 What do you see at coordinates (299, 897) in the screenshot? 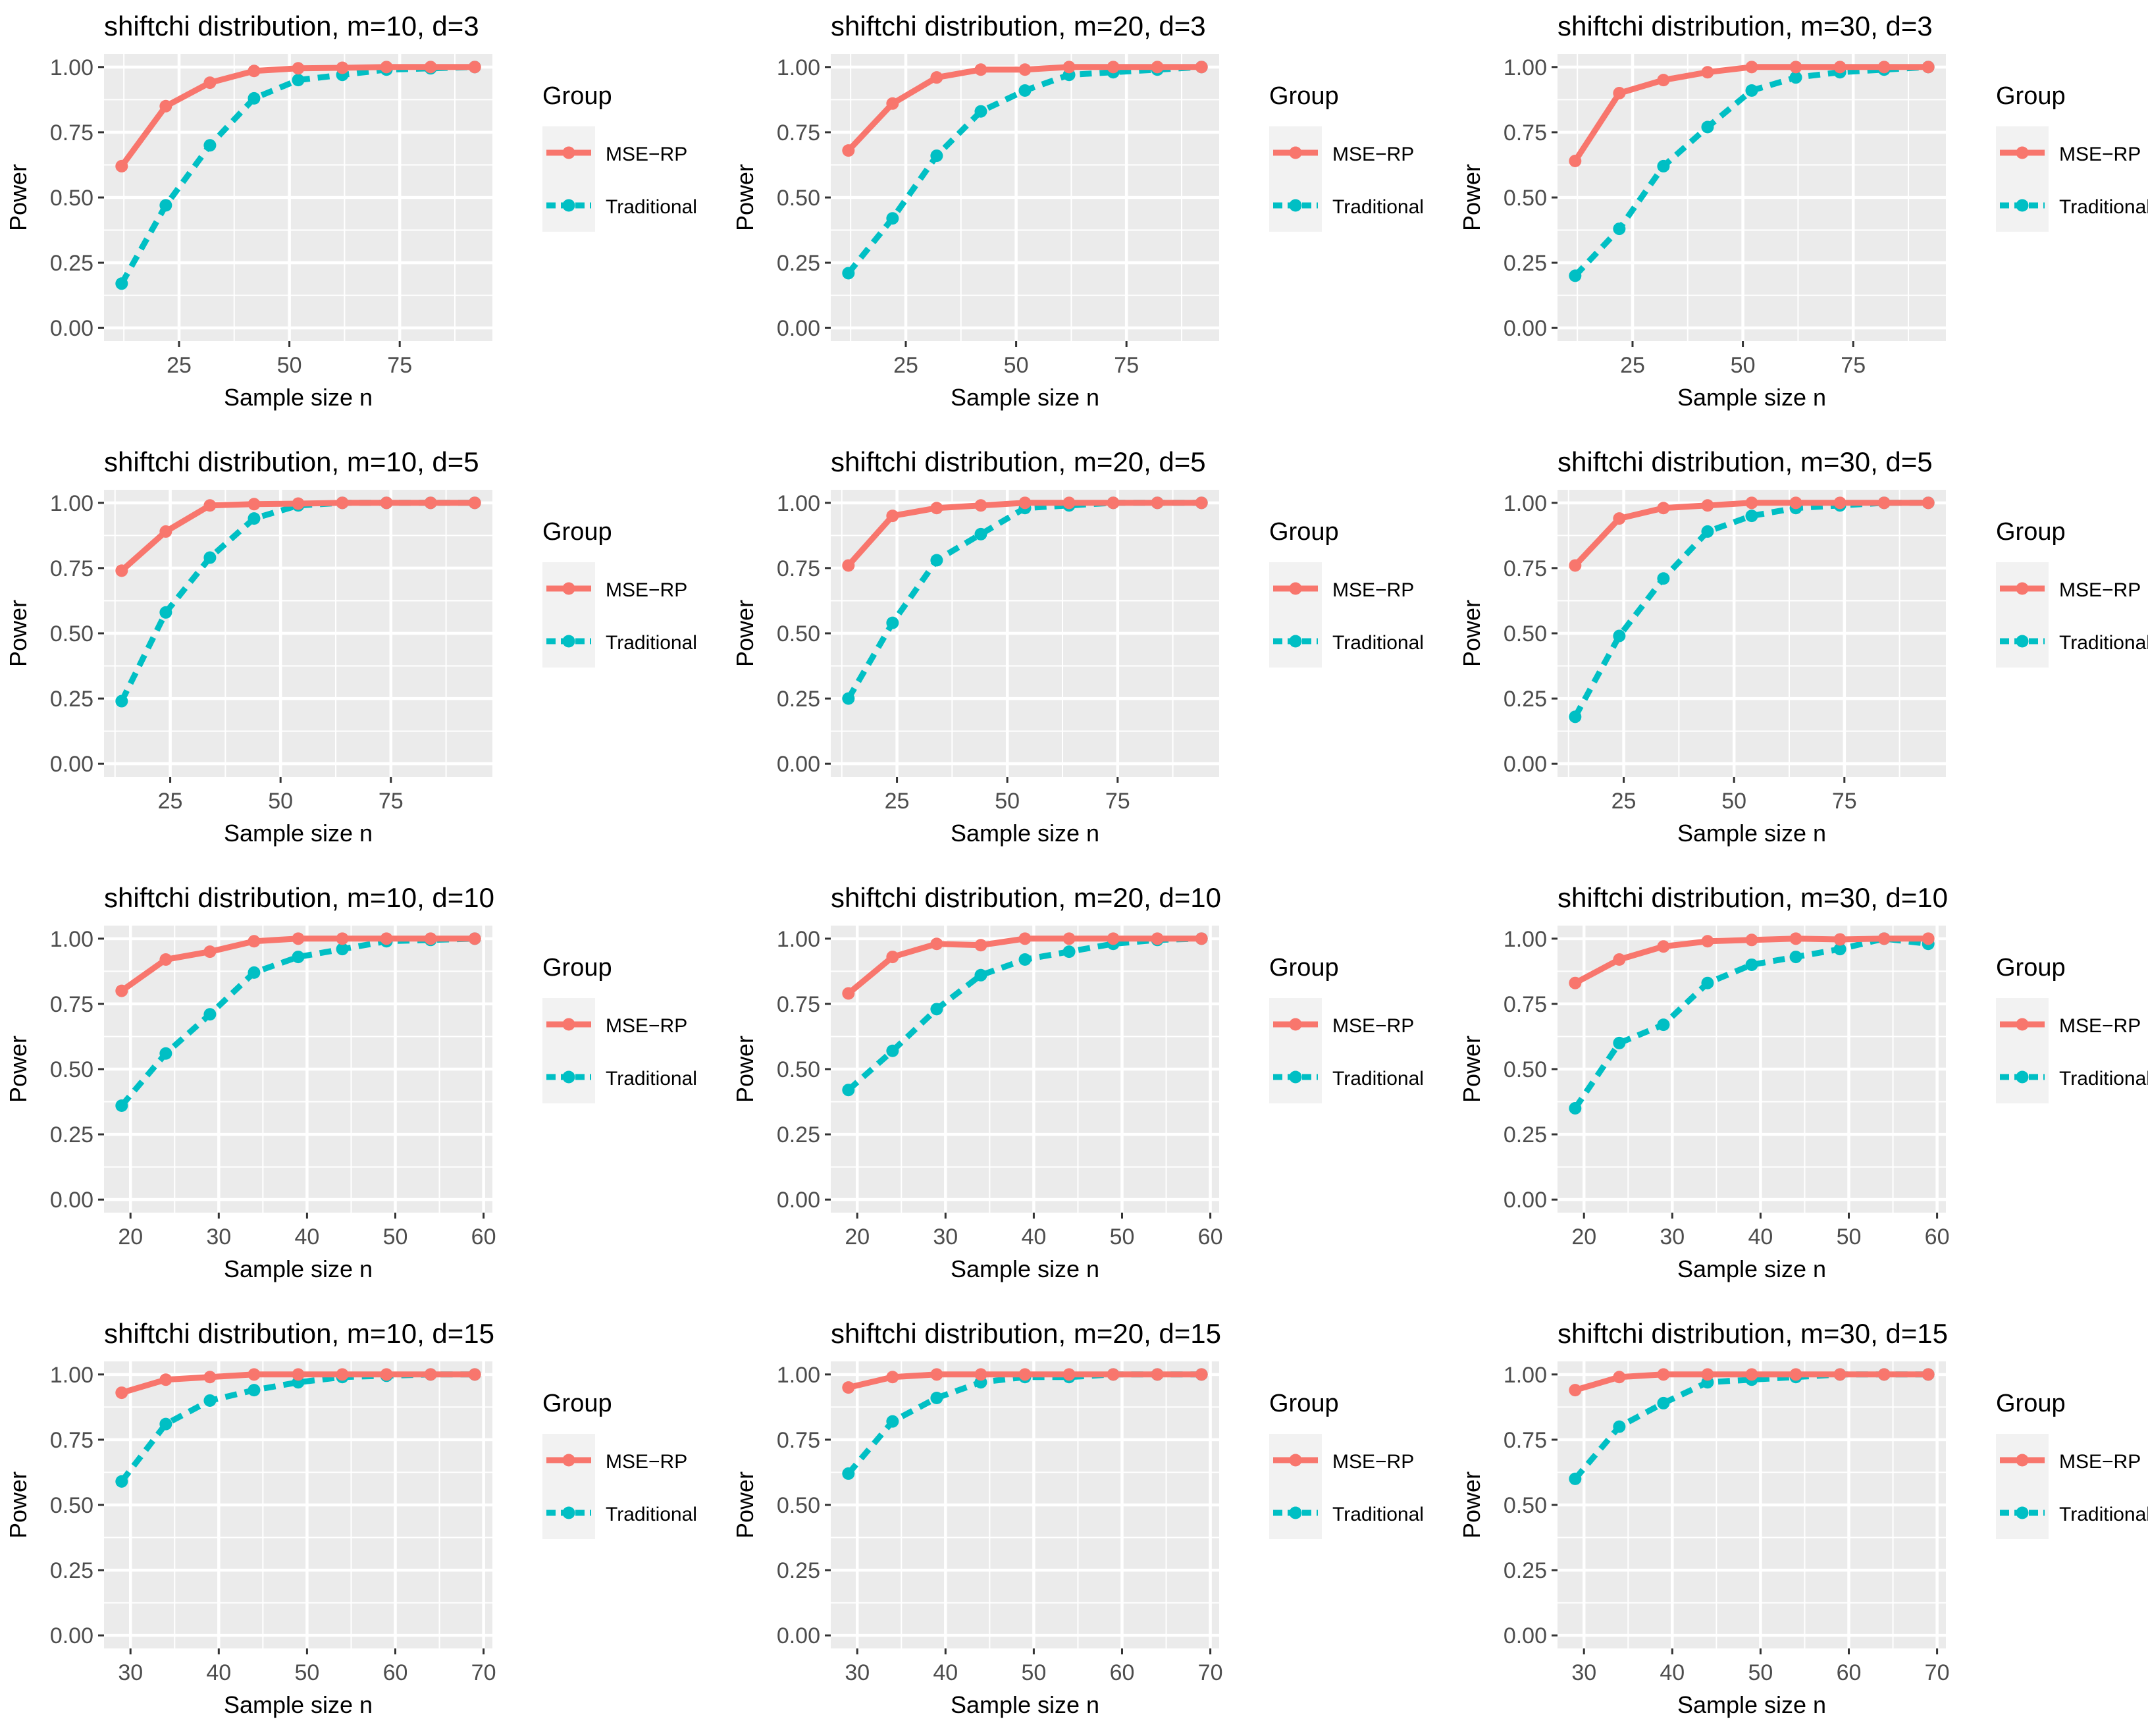
I see `chart-title: shiftchi distribution, m=10, d=10` at bounding box center [299, 897].